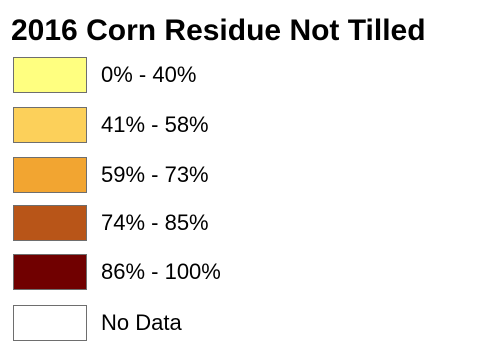  What do you see at coordinates (155, 124) in the screenshot?
I see `legend-label-41-58: 41% - 58%` at bounding box center [155, 124].